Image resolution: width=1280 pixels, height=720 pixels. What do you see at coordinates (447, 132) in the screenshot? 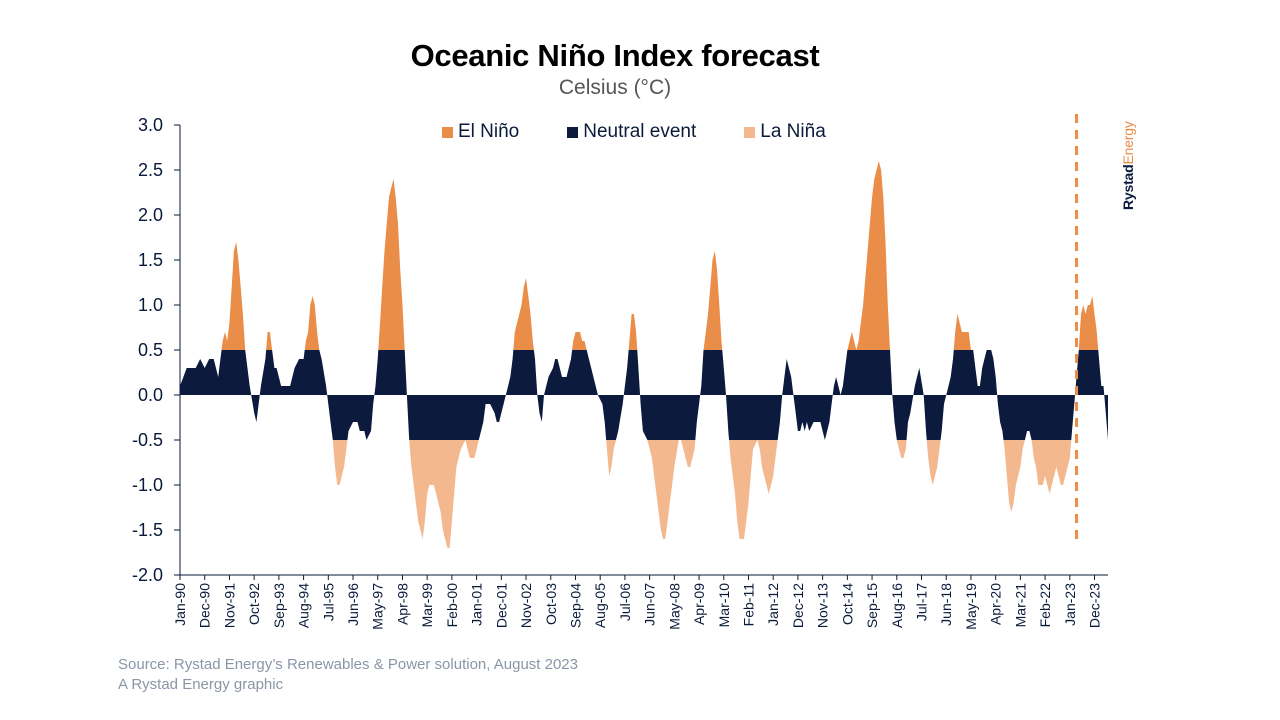
I see `legend-swatch-el-nino` at bounding box center [447, 132].